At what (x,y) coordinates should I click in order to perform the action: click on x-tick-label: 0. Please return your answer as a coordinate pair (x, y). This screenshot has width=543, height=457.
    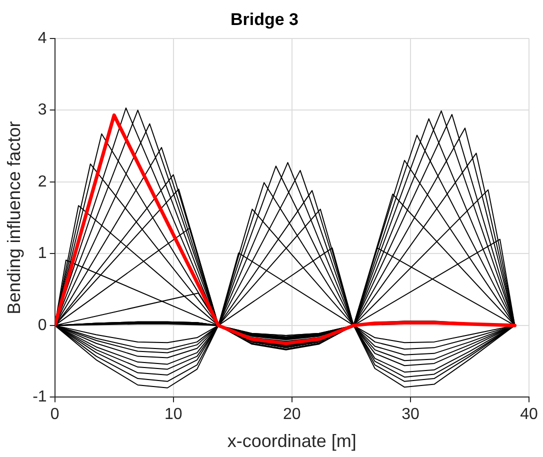
    Looking at the image, I should click on (55, 415).